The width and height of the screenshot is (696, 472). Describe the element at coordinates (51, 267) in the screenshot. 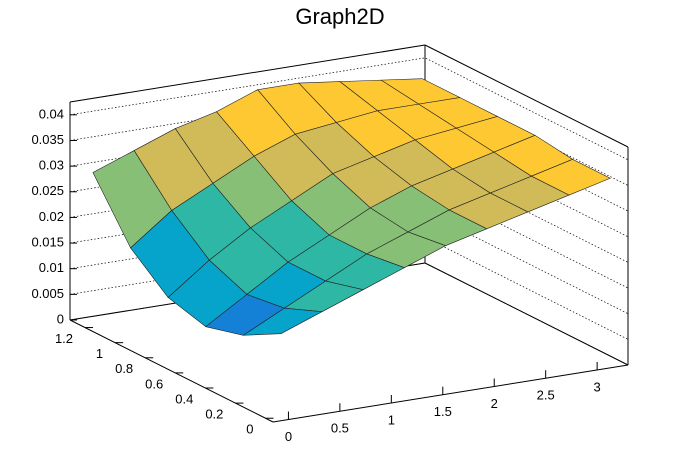

I see `z-tick-label: 0.01` at that location.